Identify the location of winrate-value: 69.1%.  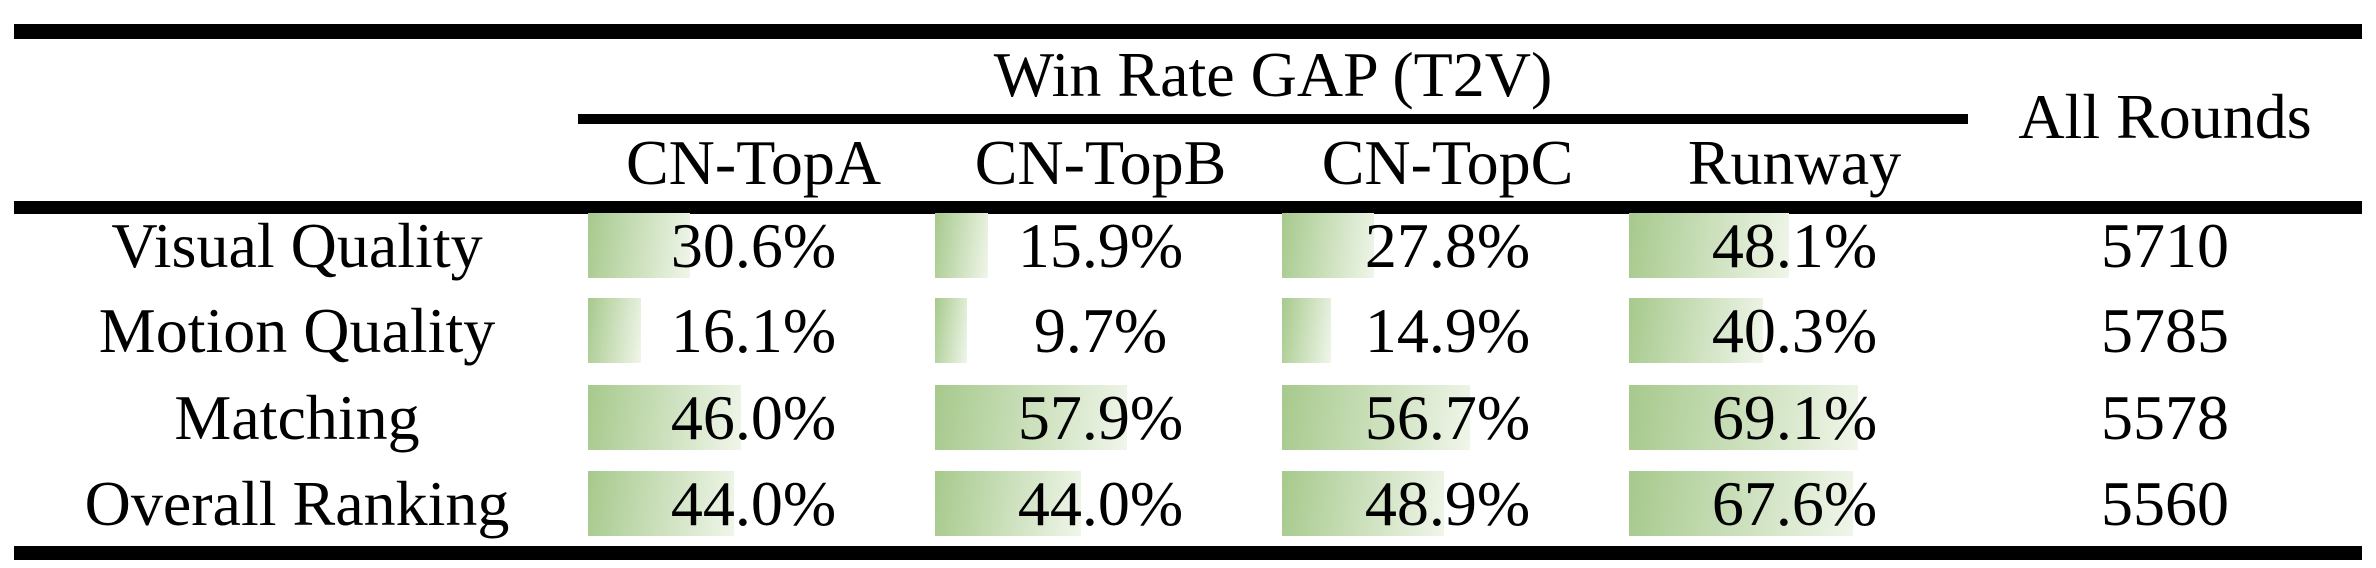
(1794, 417).